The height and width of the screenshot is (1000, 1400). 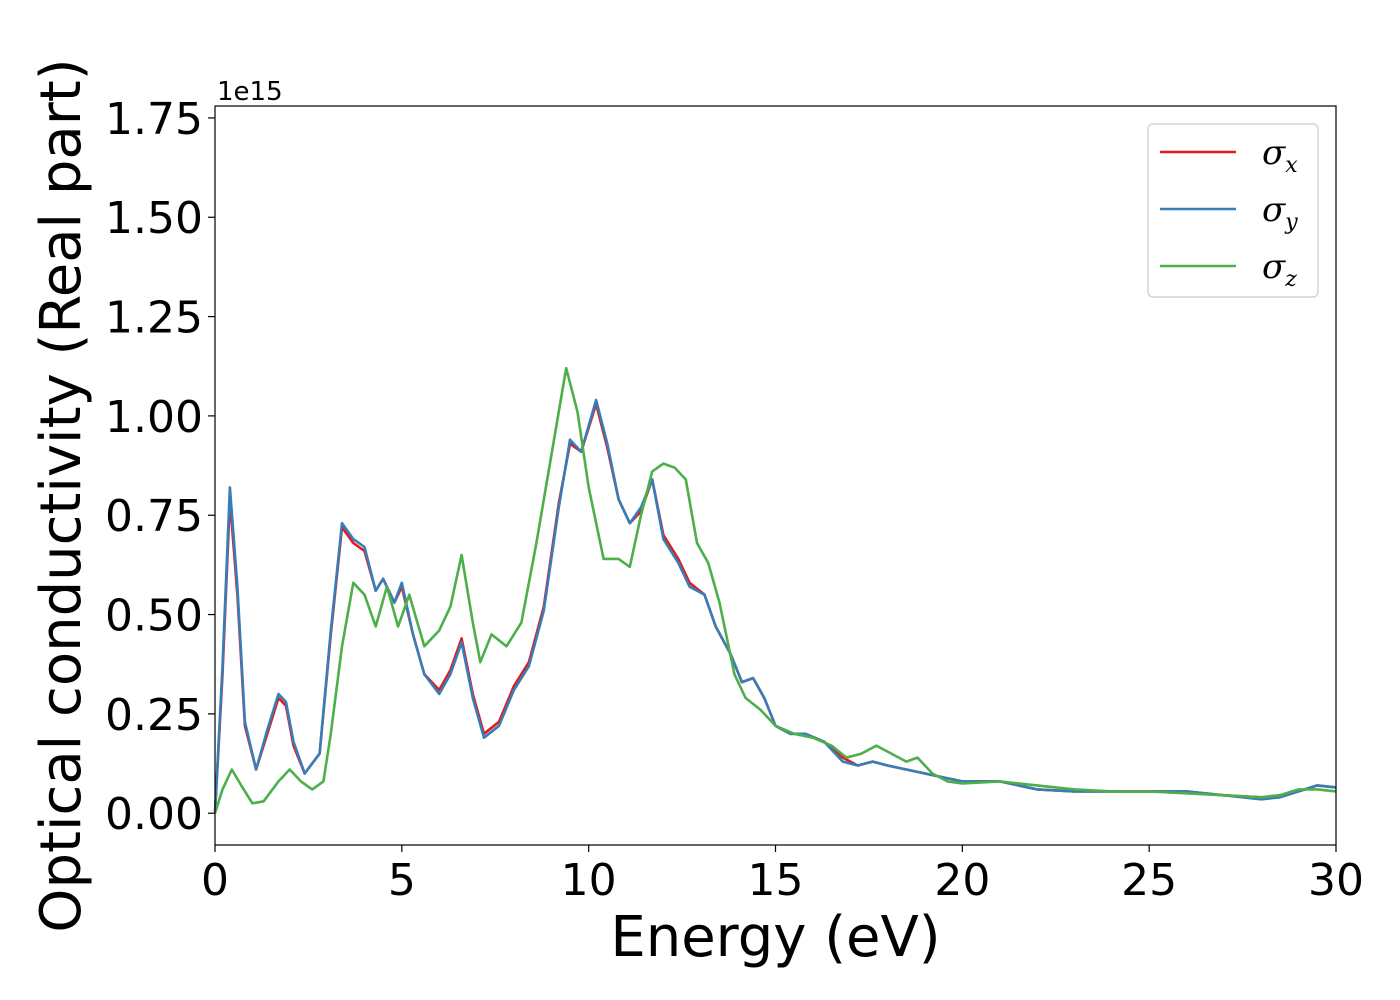 What do you see at coordinates (589, 880) in the screenshot?
I see `x-tick-label: 10` at bounding box center [589, 880].